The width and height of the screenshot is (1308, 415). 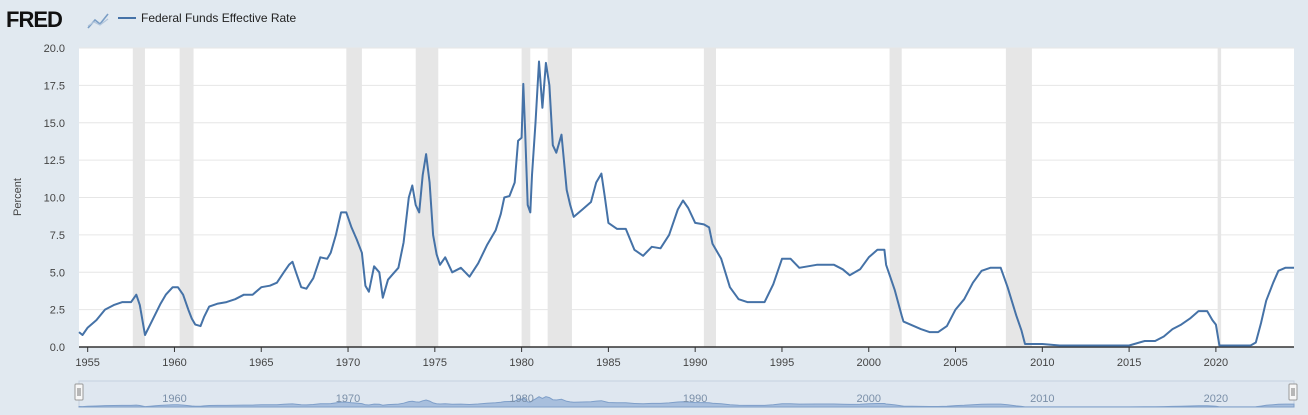 I want to click on y-tick-label: 10.0, so click(x=54, y=199).